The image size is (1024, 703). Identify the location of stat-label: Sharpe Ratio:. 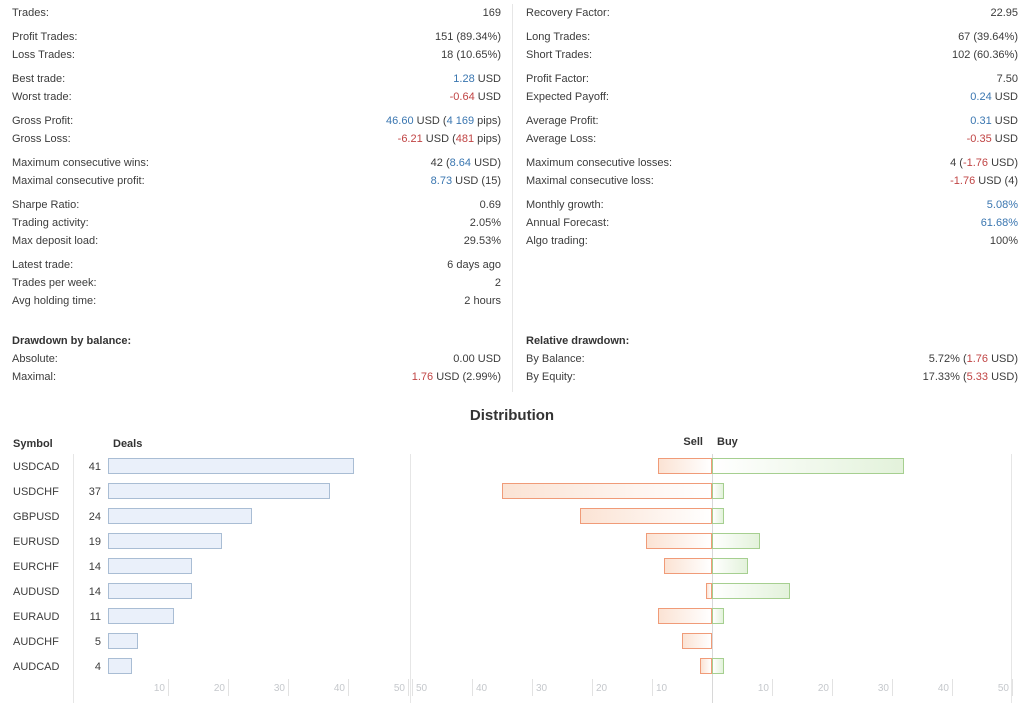
(46, 205).